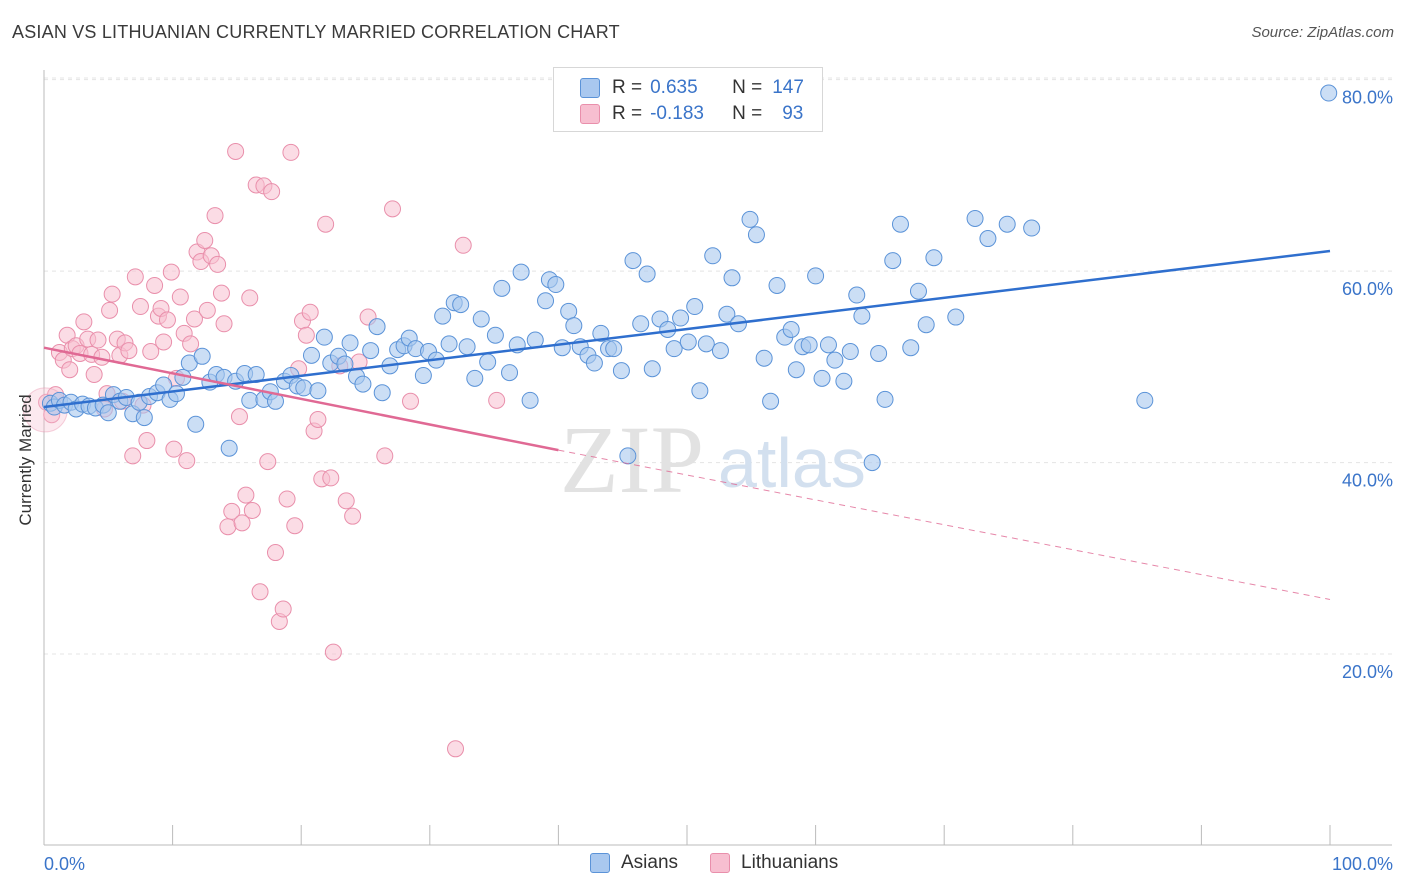 Image resolution: width=1406 pixels, height=892 pixels. Describe the element at coordinates (747, 113) in the screenshot. I see `legend-n-label: N =` at that location.